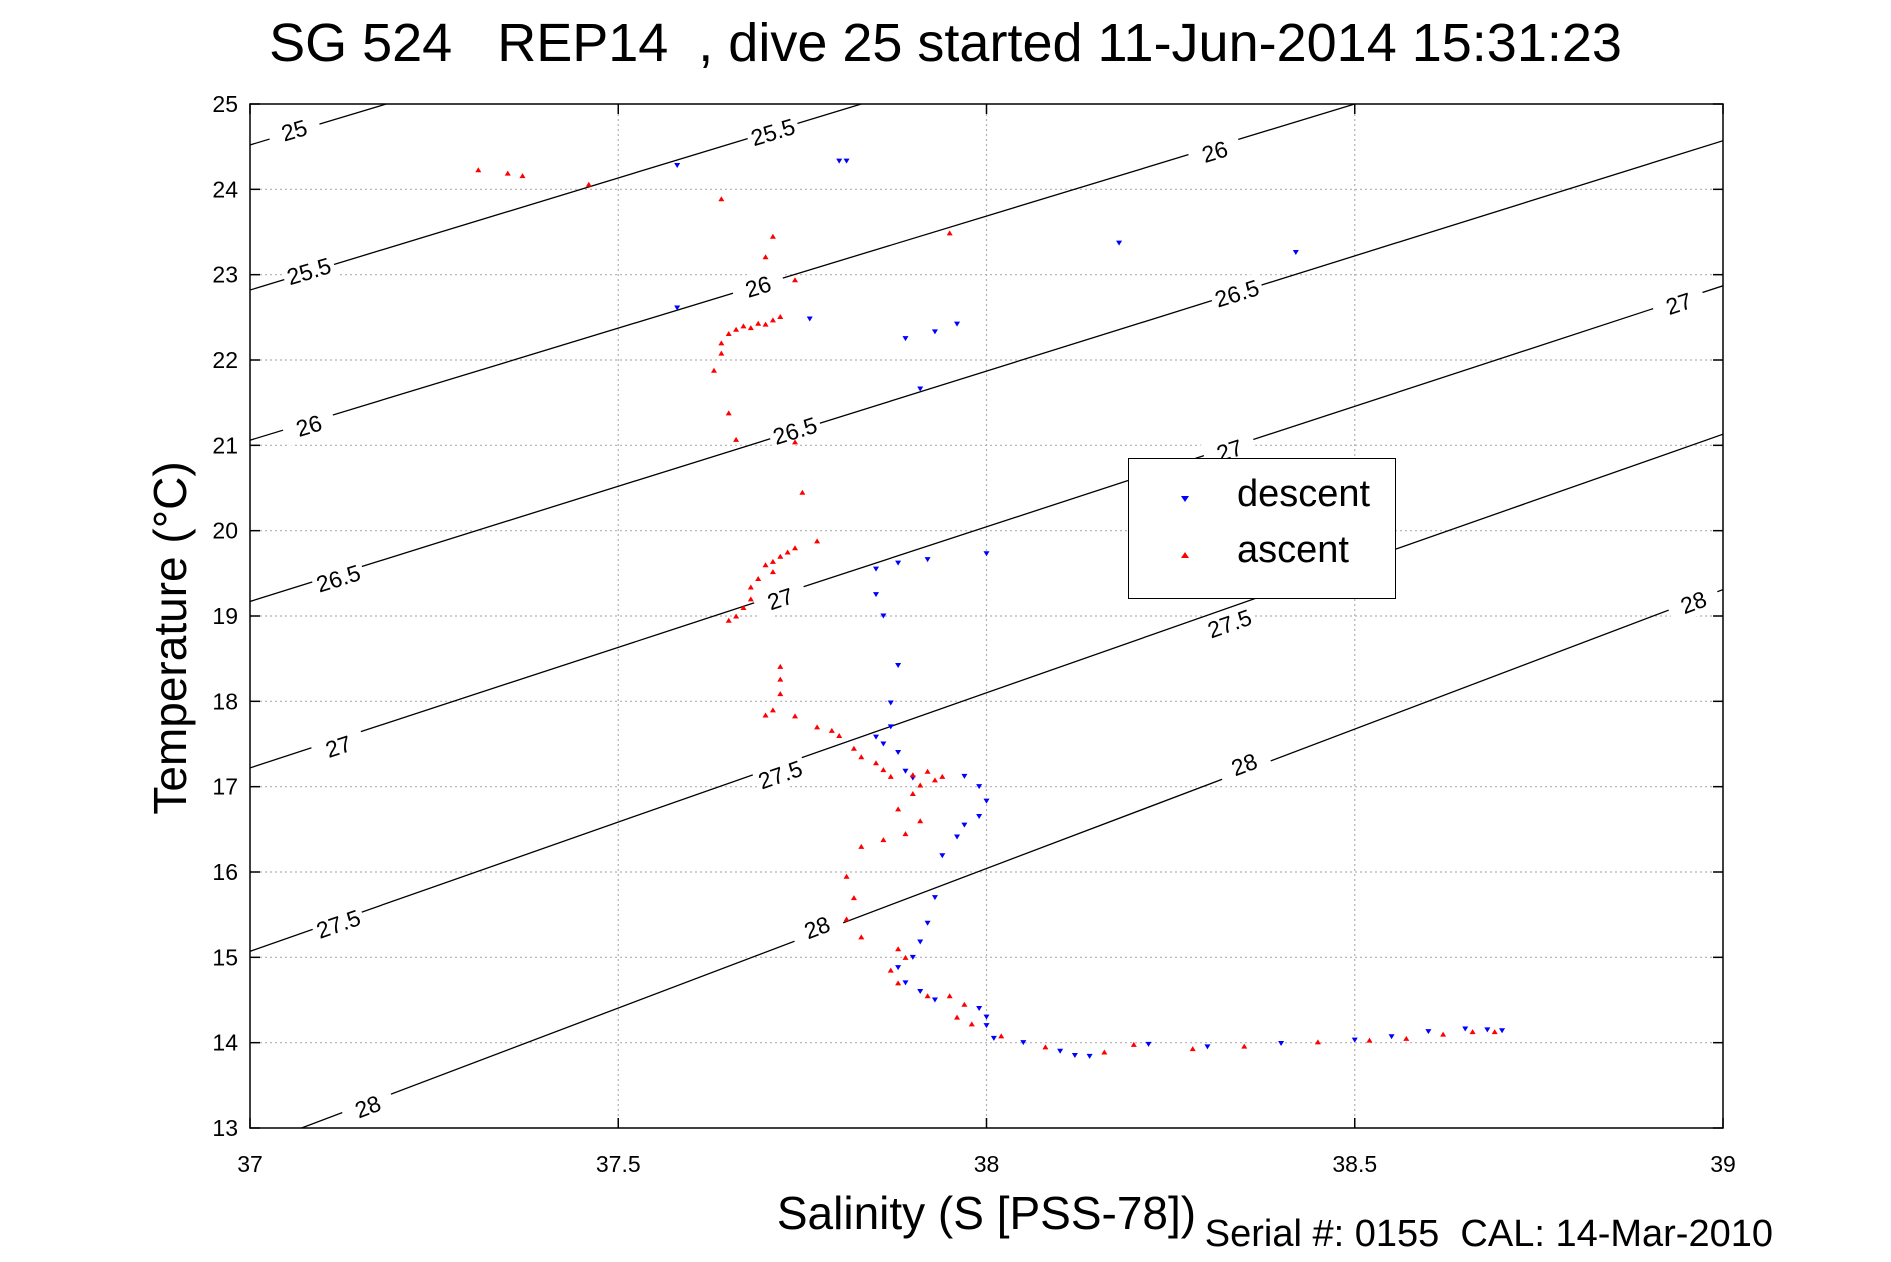 This screenshot has height=1262, width=1891. What do you see at coordinates (225, 1043) in the screenshot?
I see `y-tick-label: 14` at bounding box center [225, 1043].